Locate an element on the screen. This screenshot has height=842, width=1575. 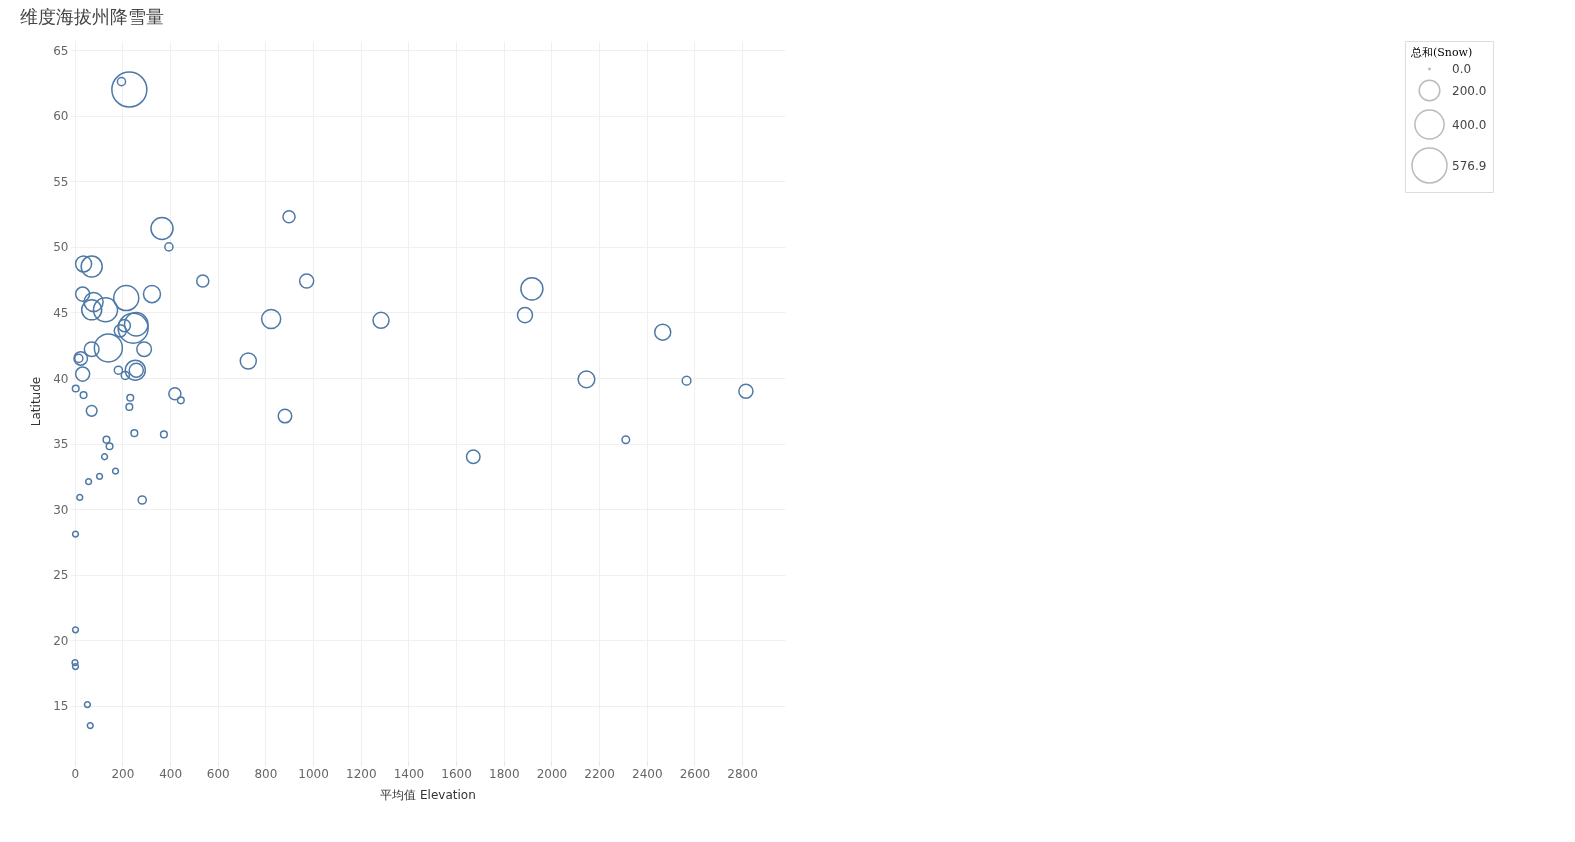
x-tick-label: 0 is located at coordinates (75, 773).